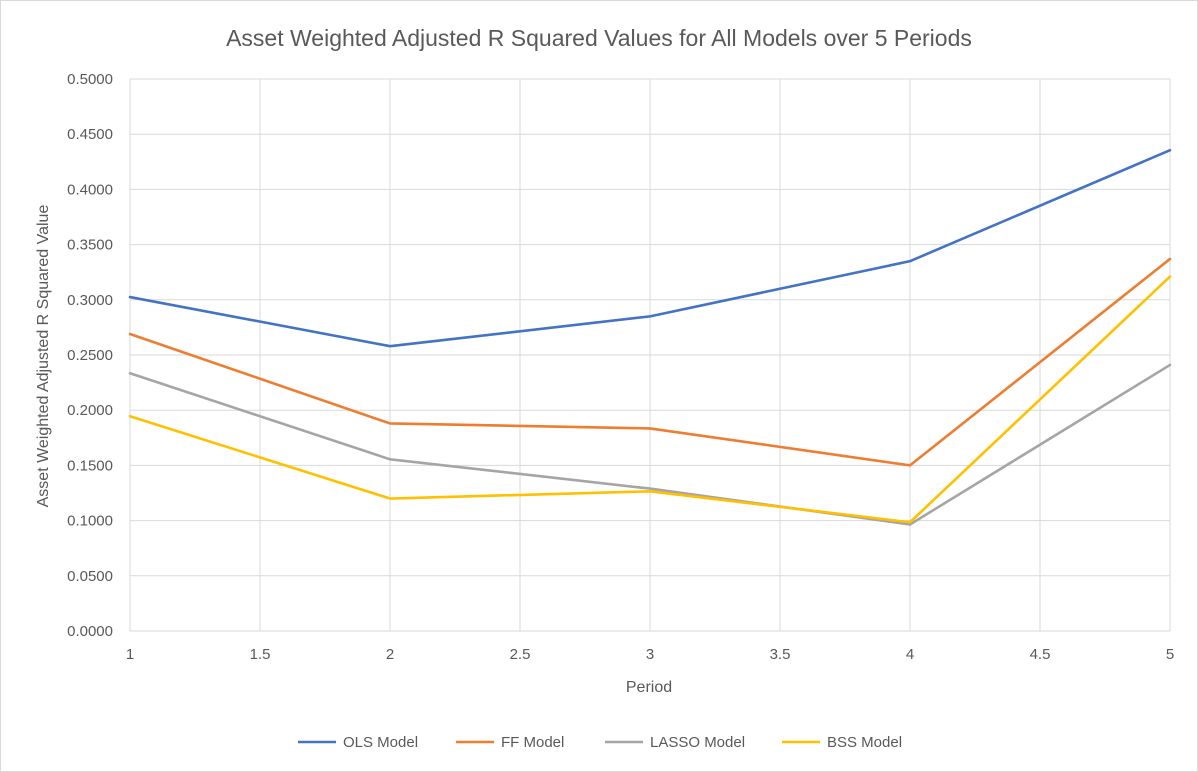  I want to click on x-tick-label: 5, so click(1170, 654).